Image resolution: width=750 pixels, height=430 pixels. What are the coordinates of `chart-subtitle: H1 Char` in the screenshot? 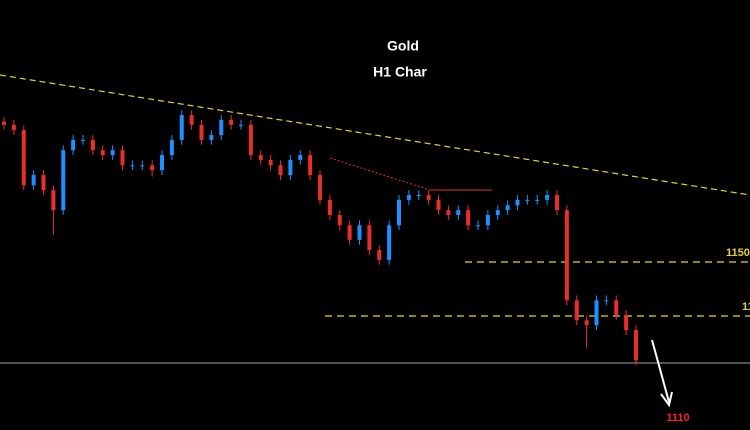 It's located at (400, 72).